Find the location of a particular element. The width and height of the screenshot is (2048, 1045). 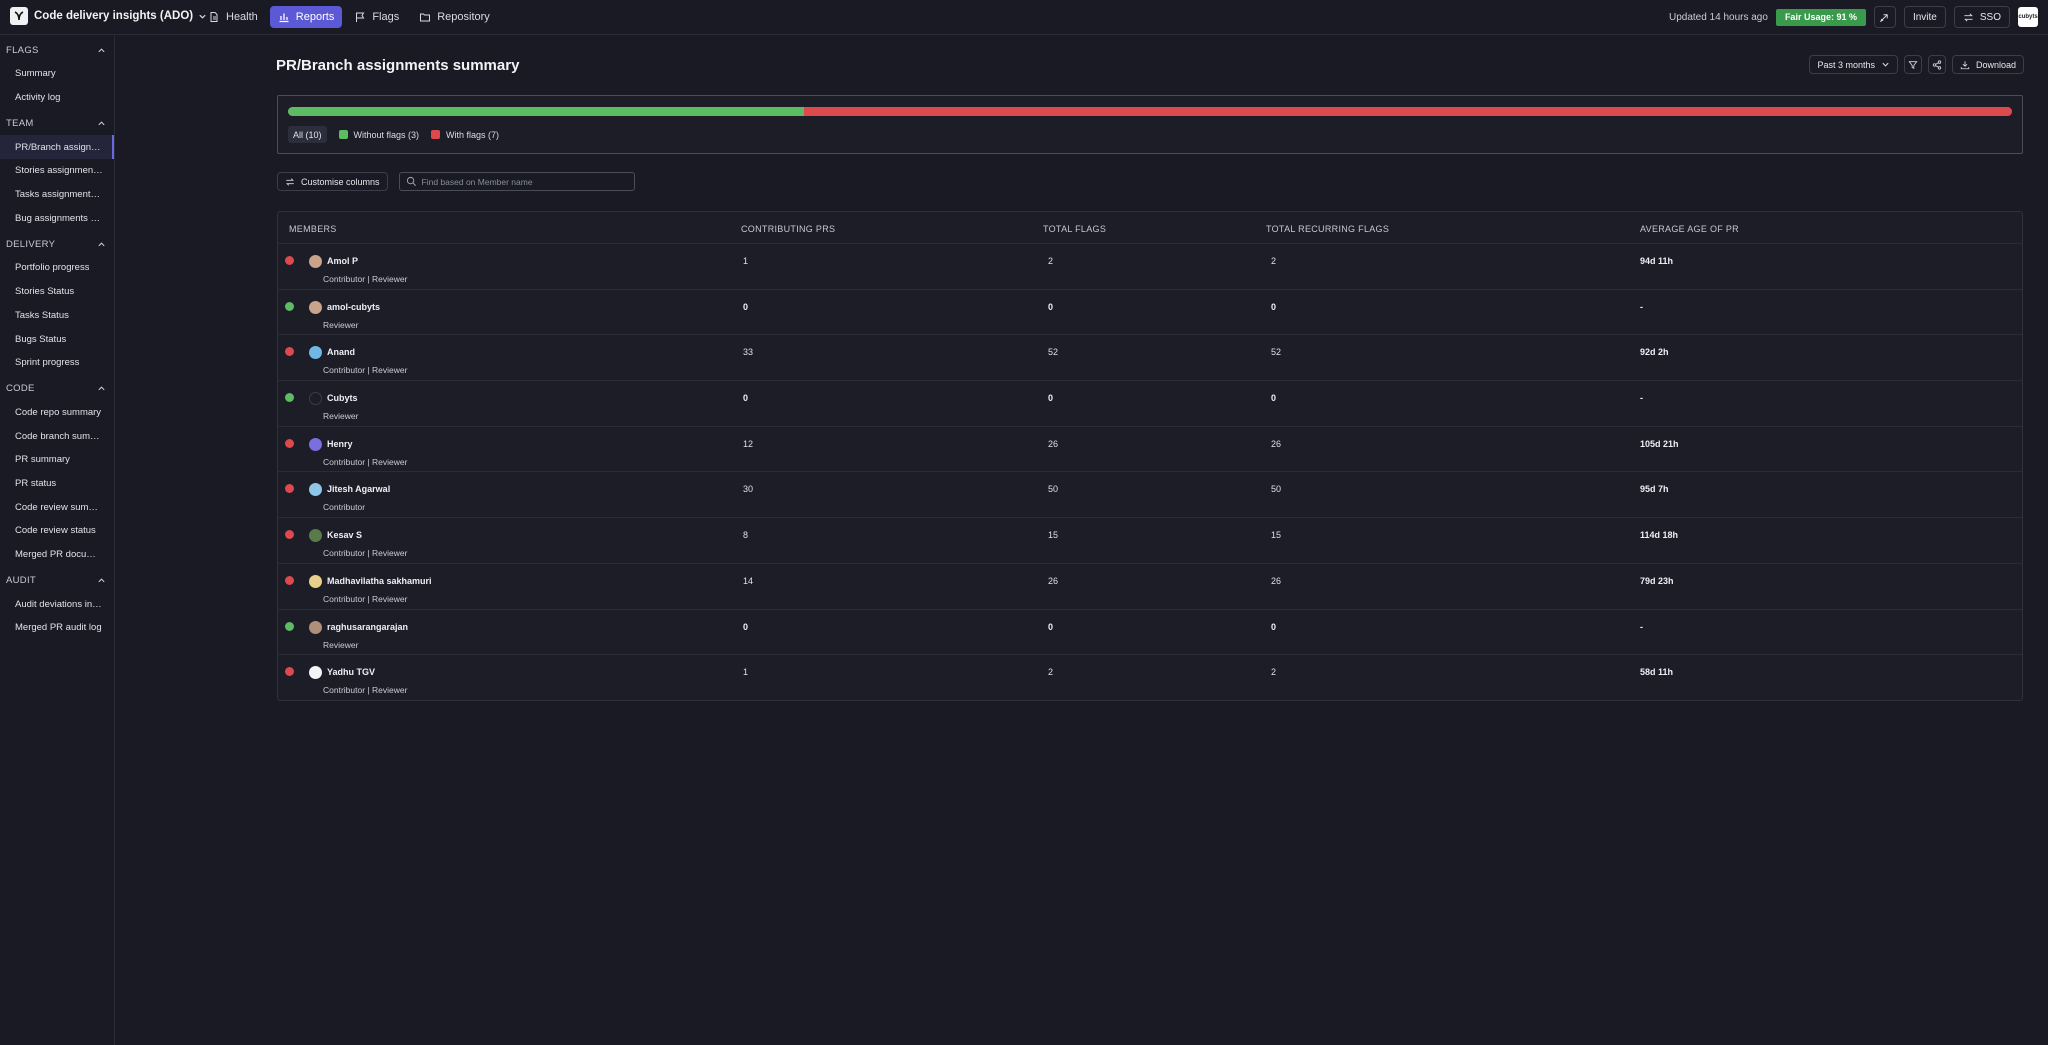

member-name: Yadhu TGV is located at coordinates (351, 672).